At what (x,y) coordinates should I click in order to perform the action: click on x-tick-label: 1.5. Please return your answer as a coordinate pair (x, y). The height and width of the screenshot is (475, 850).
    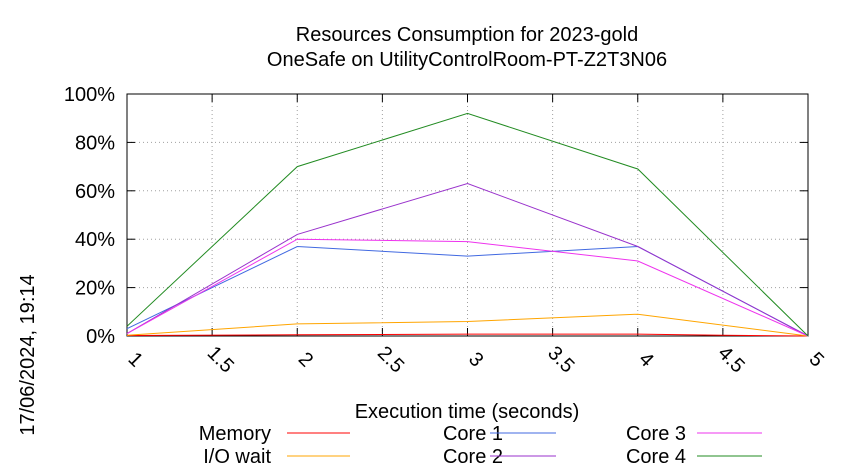
    Looking at the image, I should click on (220, 359).